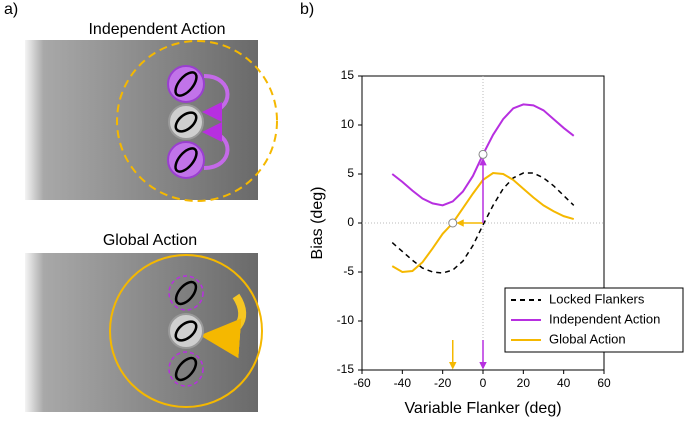 The height and width of the screenshot is (424, 685). I want to click on panel-label: a), so click(11, 9).